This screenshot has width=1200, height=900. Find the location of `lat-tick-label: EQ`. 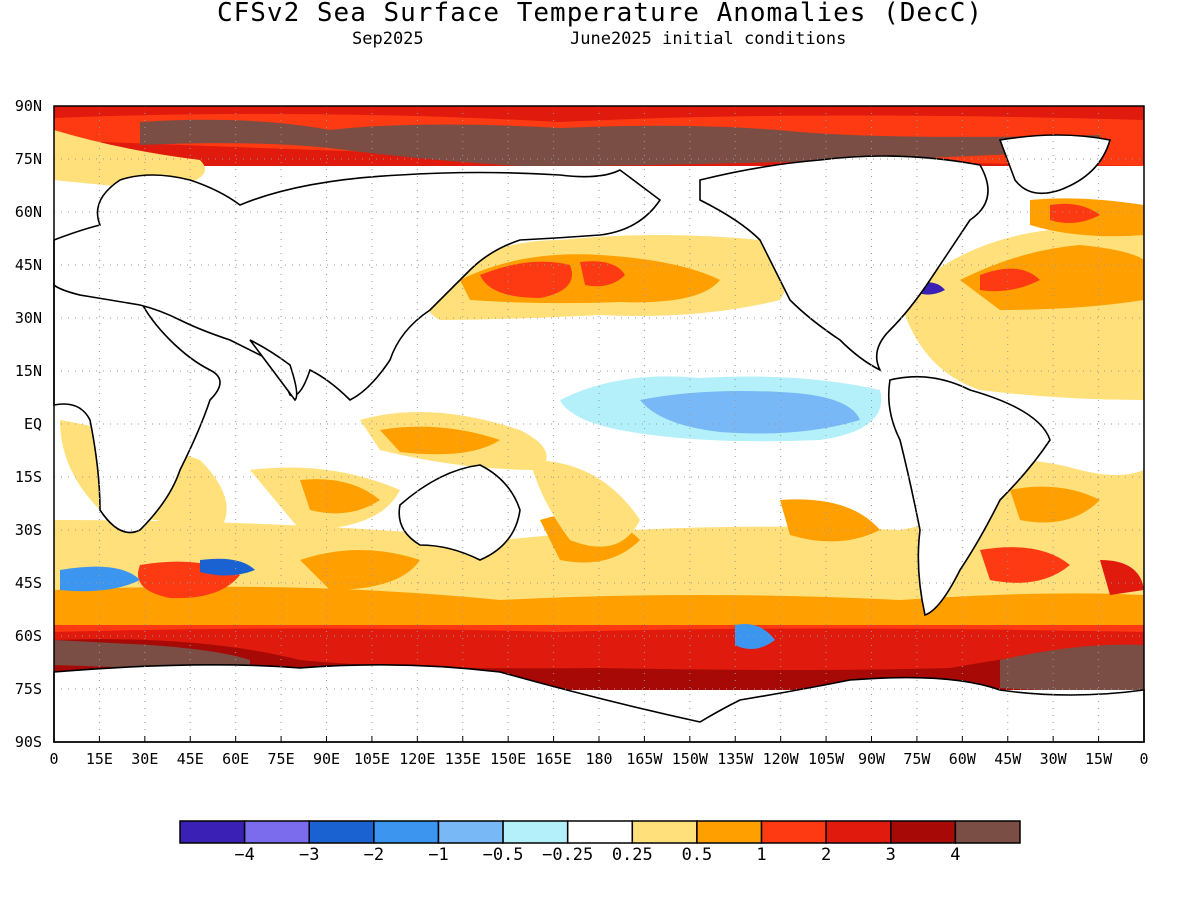

lat-tick-label: EQ is located at coordinates (32, 424).